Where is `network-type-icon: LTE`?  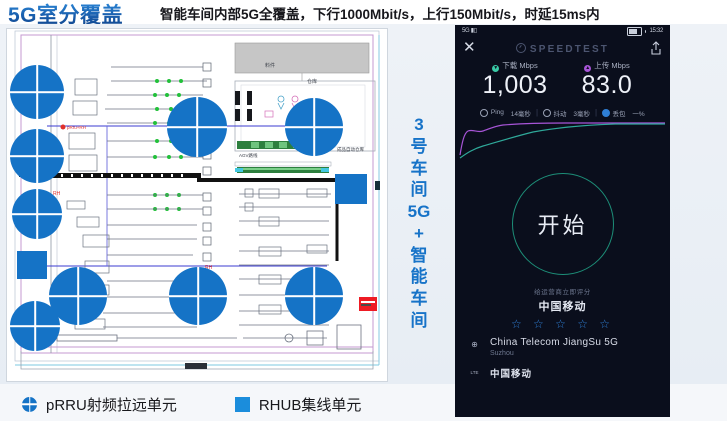
network-type-icon: LTE is located at coordinates (474, 372).